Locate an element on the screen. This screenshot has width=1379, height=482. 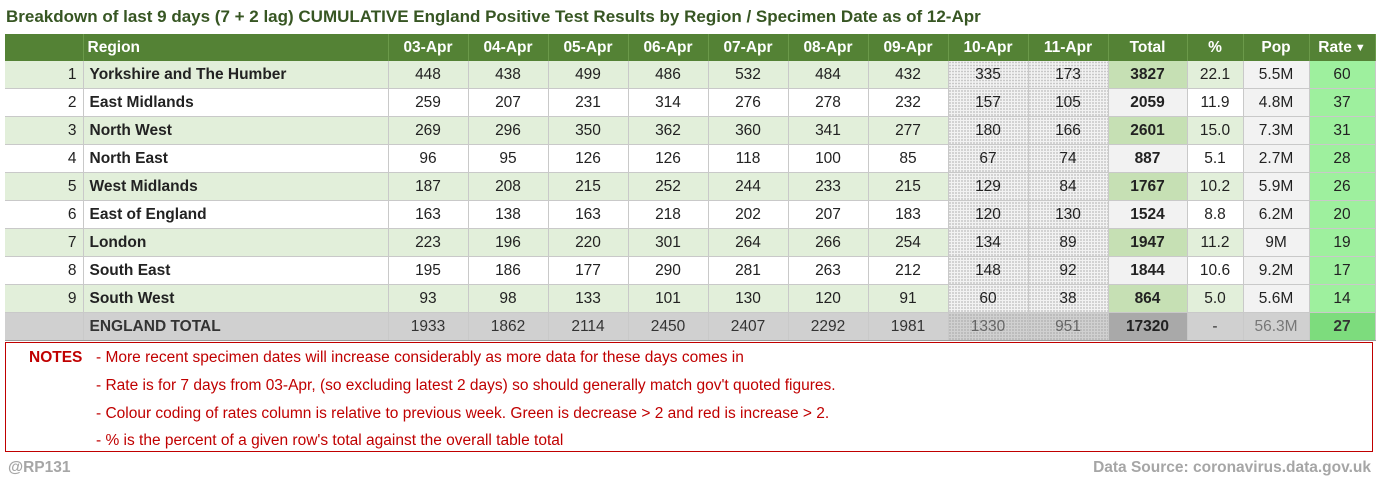
day-count: 254 is located at coordinates (908, 242).